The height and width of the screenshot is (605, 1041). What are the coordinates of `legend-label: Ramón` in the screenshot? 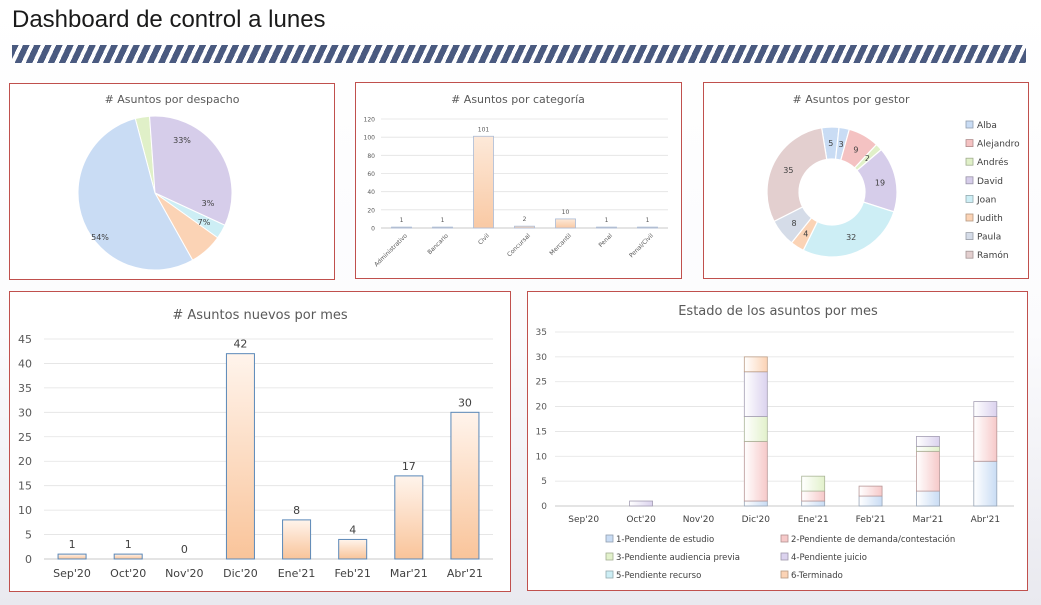 It's located at (993, 255).